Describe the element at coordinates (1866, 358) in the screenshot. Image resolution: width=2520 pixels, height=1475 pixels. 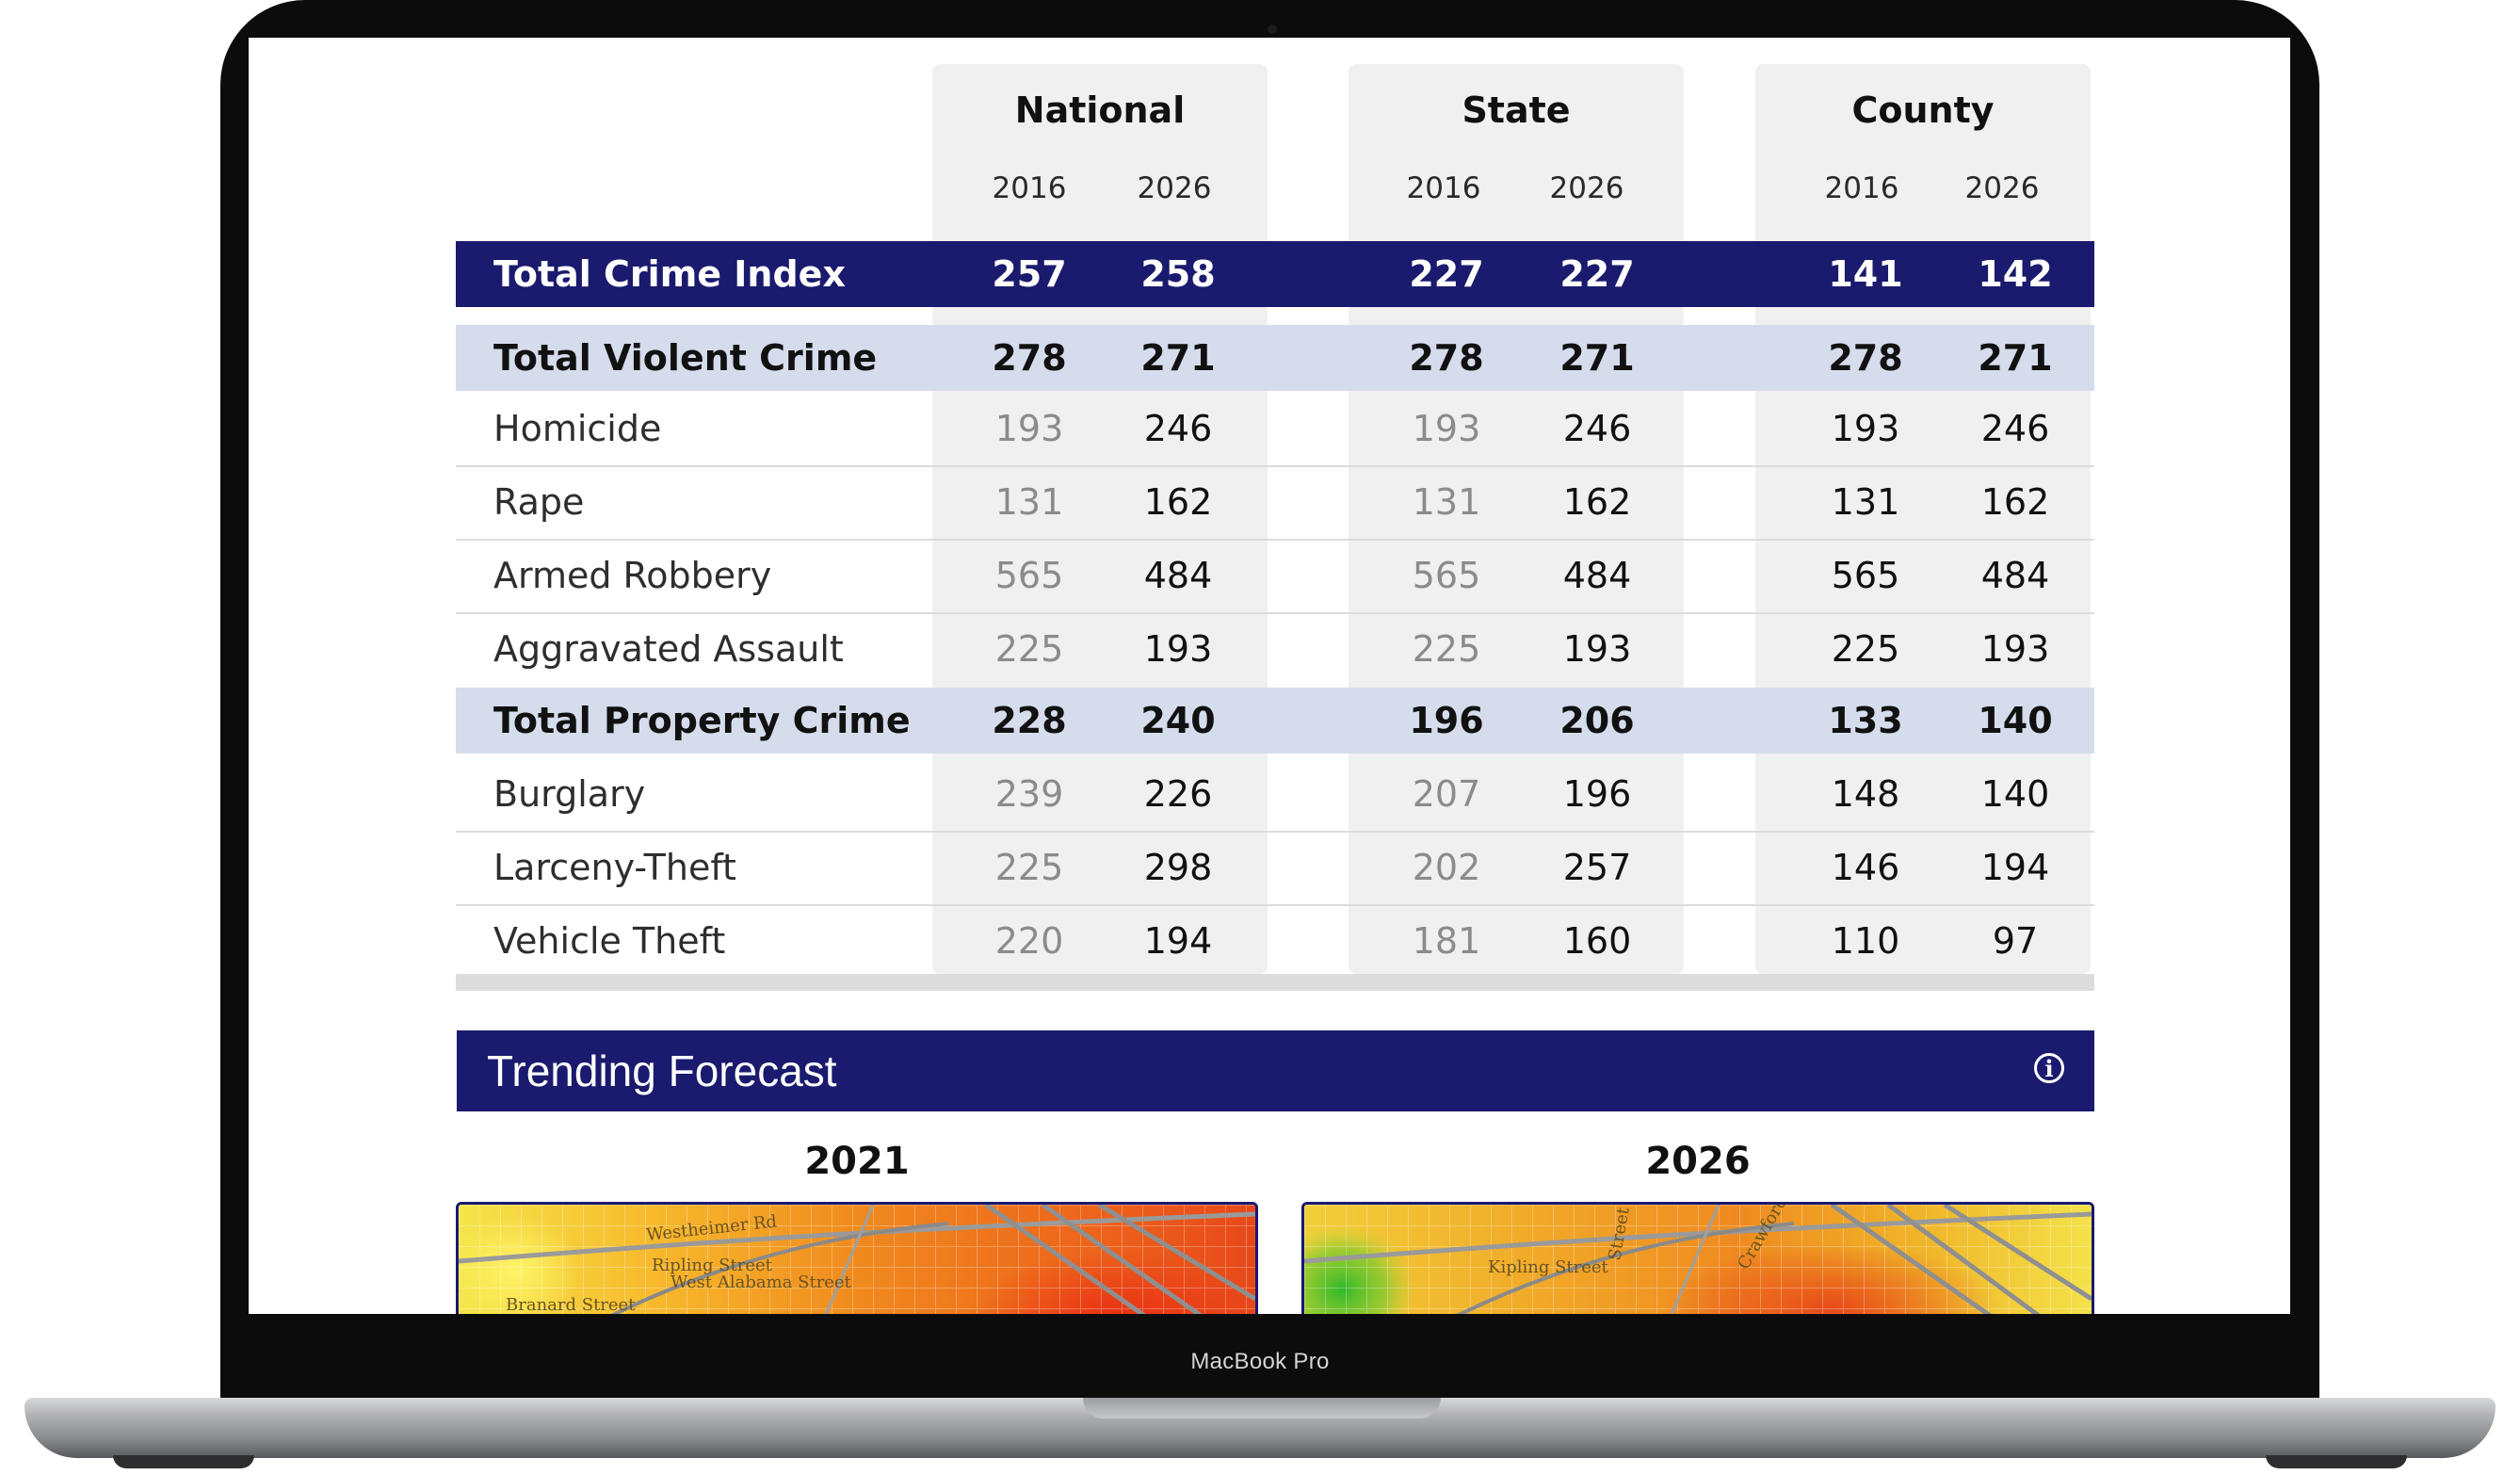
I see `cell-county-2016: 278` at that location.